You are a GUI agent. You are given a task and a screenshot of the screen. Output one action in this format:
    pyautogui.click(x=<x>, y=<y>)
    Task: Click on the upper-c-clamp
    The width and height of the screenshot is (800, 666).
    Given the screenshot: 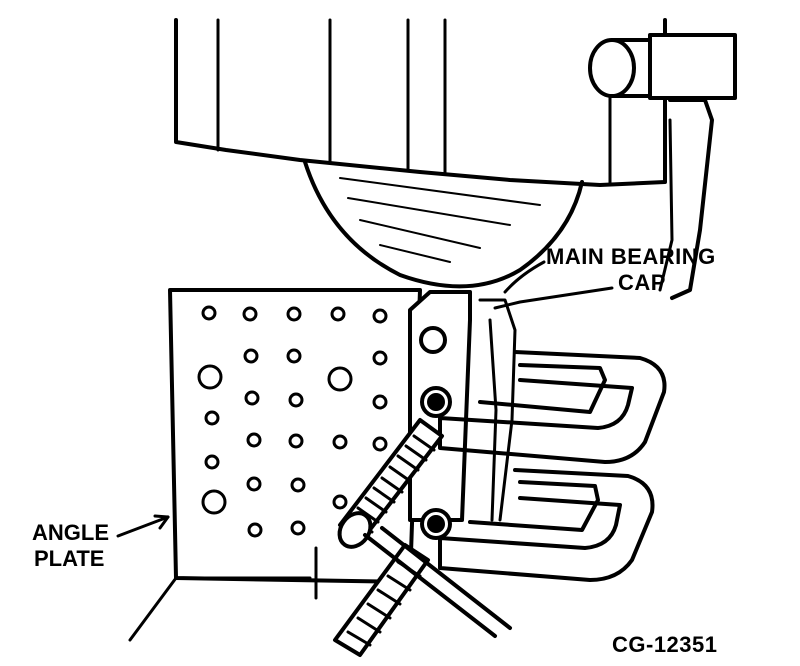 What is the action you would take?
    pyautogui.click(x=543, y=407)
    